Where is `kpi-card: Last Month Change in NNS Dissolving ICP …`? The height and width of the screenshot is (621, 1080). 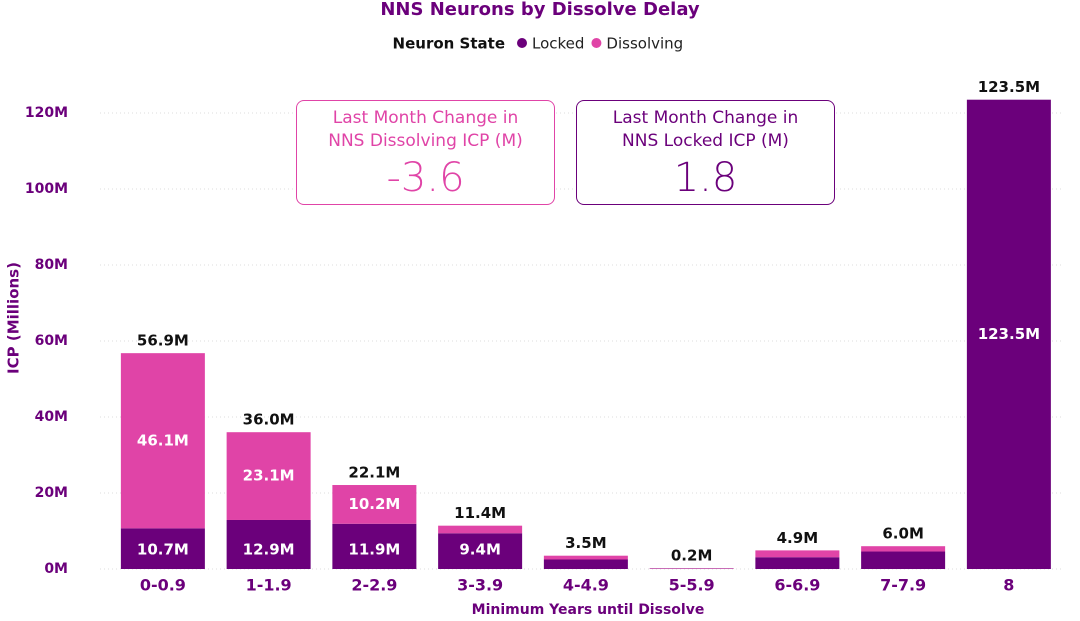
kpi-card: Last Month Change in NNS Dissolving ICP … is located at coordinates (425, 152).